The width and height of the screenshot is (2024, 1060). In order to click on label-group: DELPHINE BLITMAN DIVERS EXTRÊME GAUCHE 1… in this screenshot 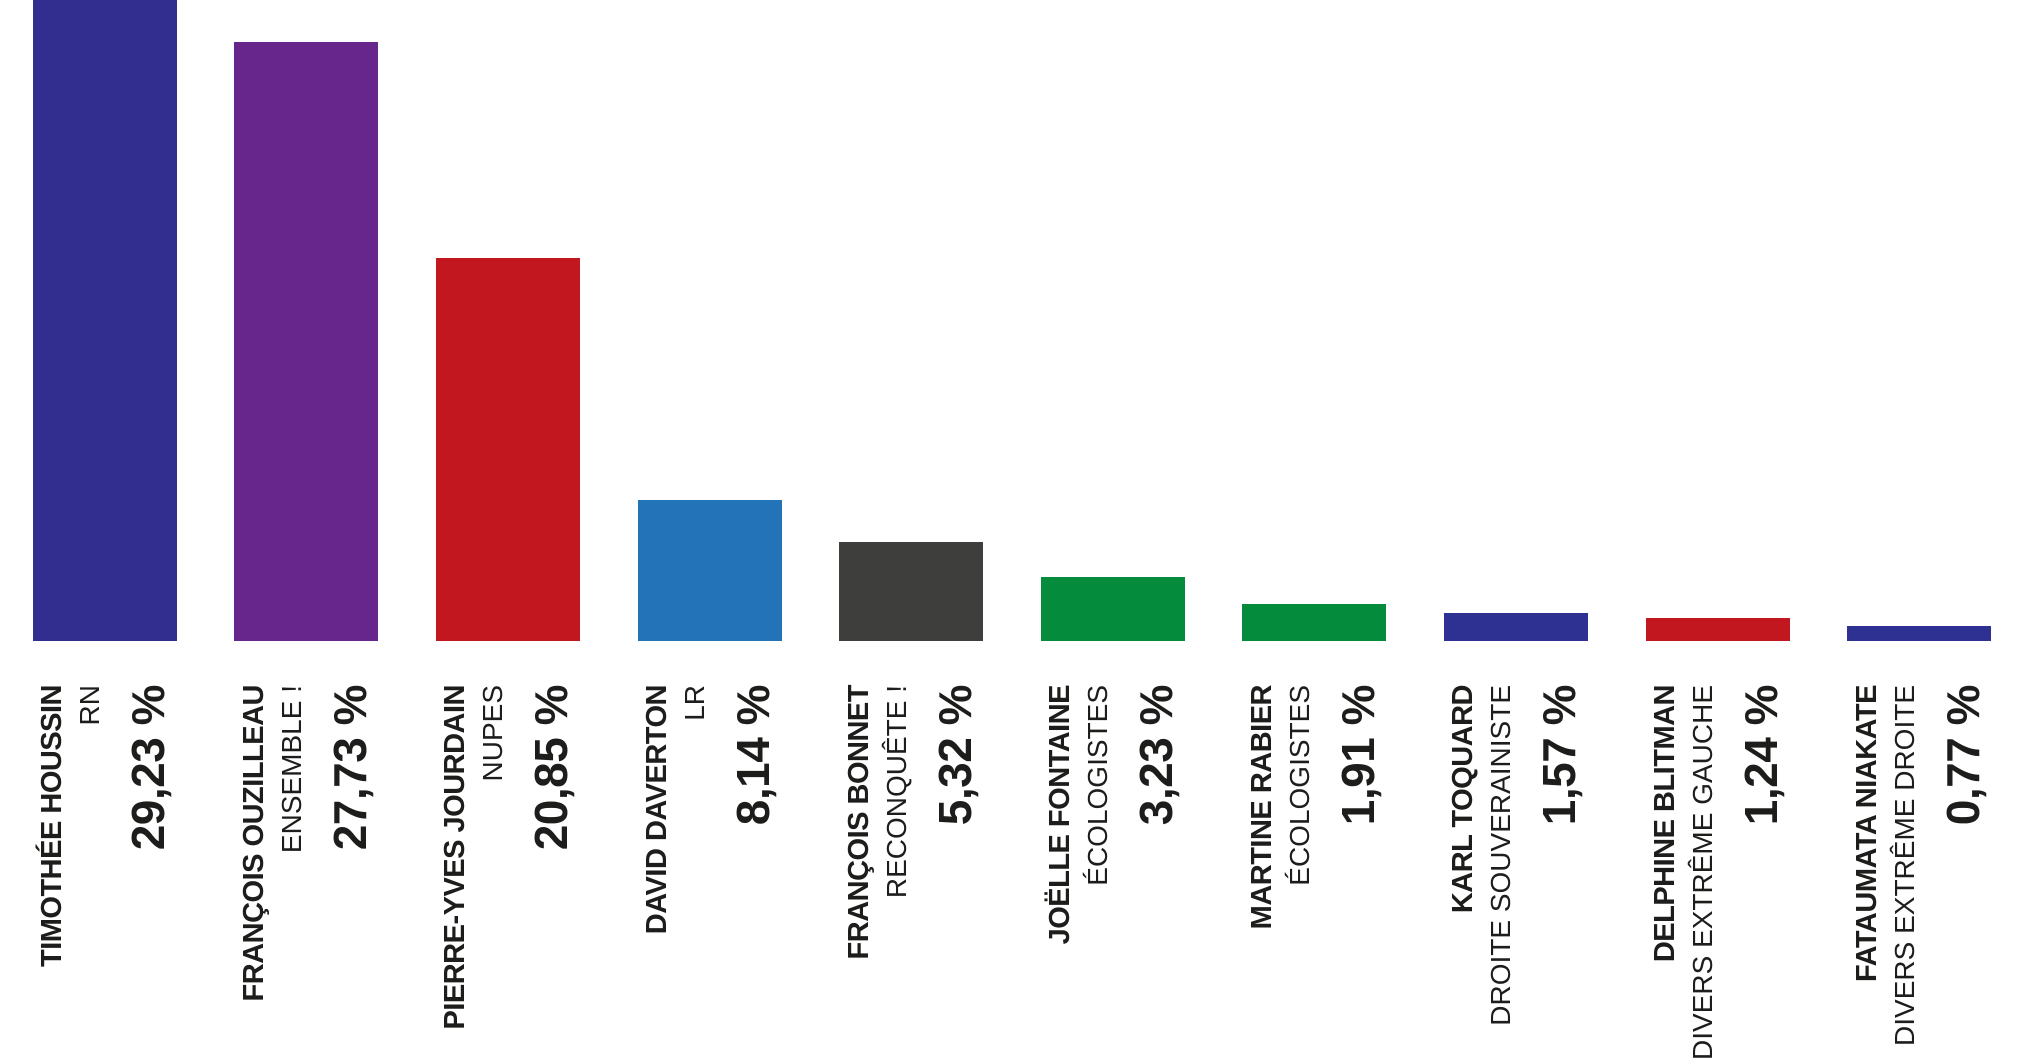, I will do `click(1718, 850)`.